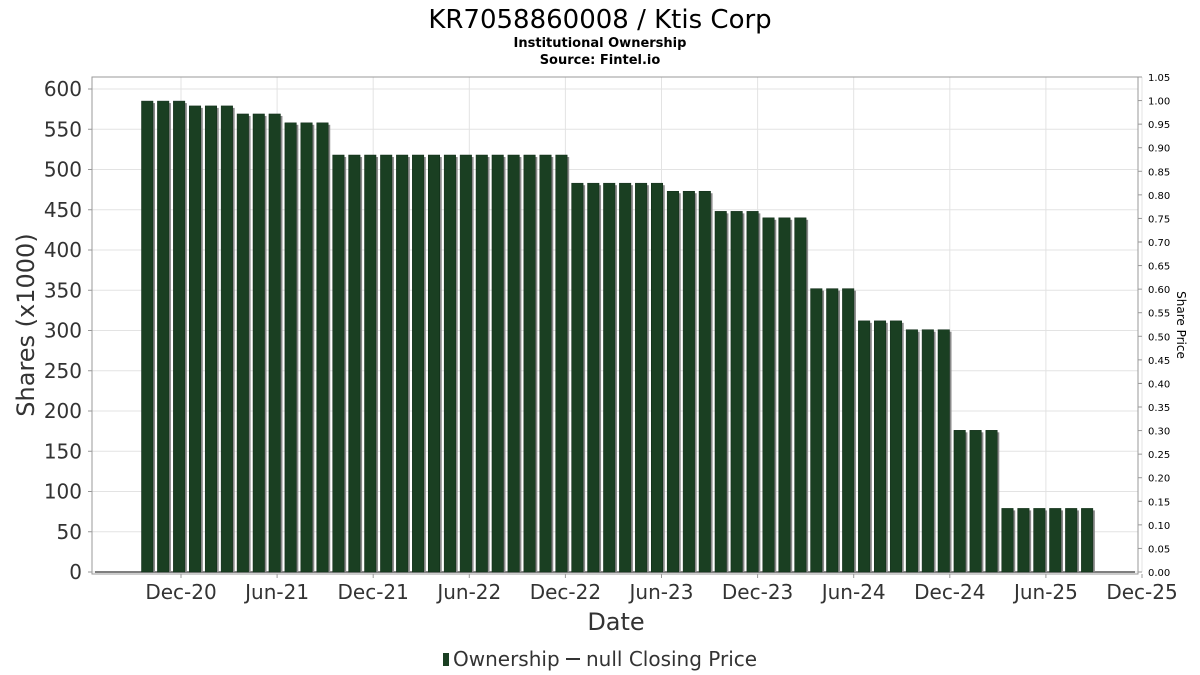 The width and height of the screenshot is (1200, 675). Describe the element at coordinates (1159, 384) in the screenshot. I see `y2-tick-label: 0.40` at that location.